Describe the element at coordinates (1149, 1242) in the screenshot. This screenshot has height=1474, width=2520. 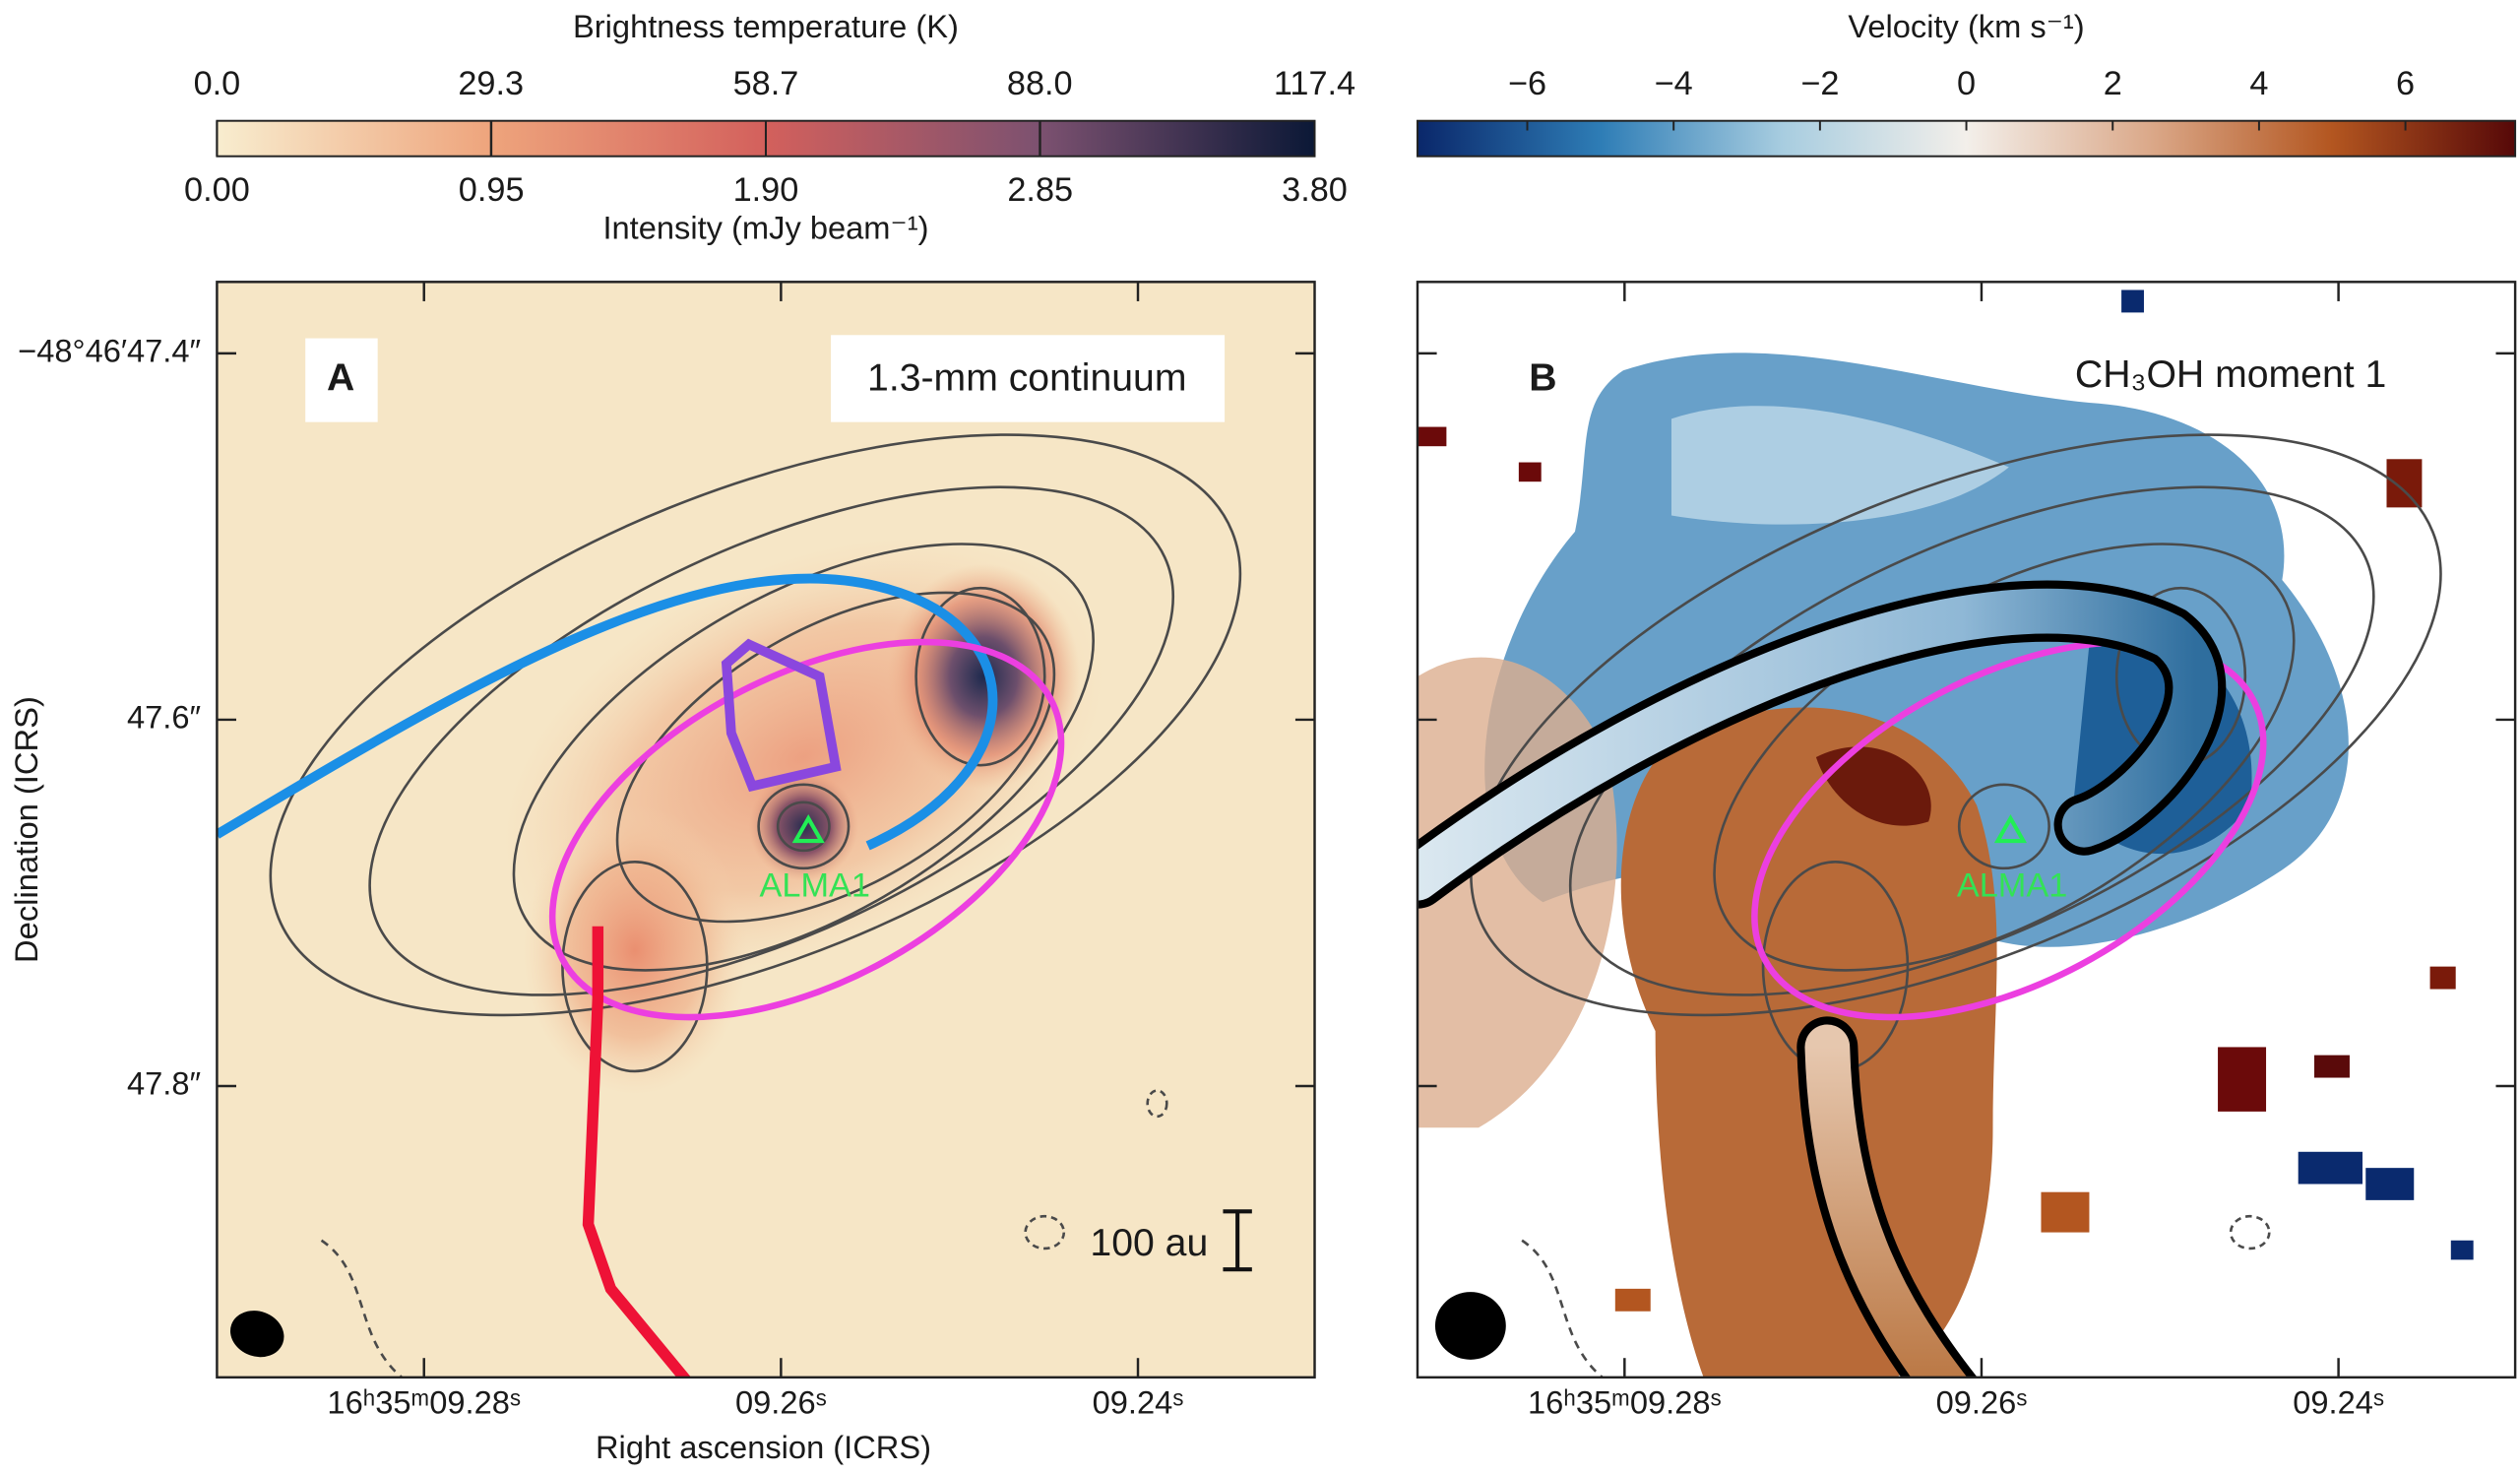
I see `scale-bar-label: 100 au` at that location.